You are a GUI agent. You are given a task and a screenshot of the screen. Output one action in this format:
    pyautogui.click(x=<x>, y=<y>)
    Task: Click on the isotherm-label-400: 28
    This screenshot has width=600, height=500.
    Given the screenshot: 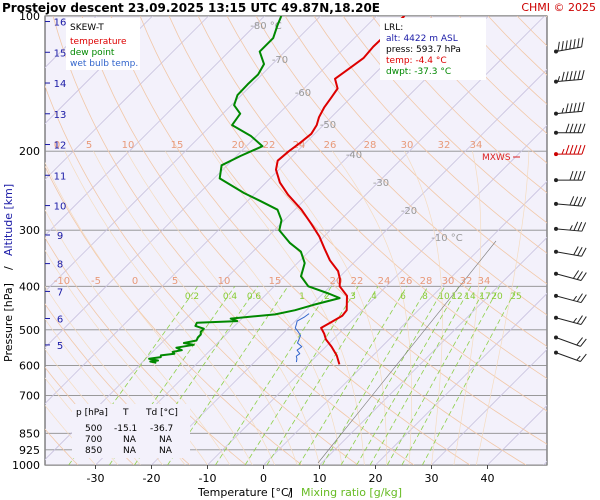 What is the action you would take?
    pyautogui.click(x=426, y=281)
    